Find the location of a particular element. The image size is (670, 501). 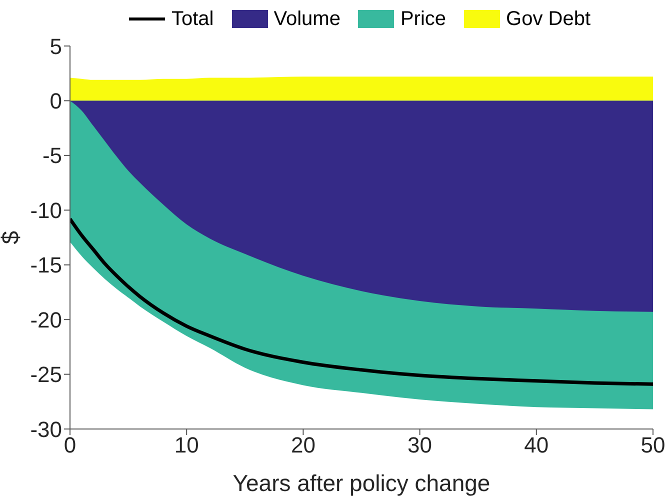

x-axis-title: Years after policy change is located at coordinates (361, 483).